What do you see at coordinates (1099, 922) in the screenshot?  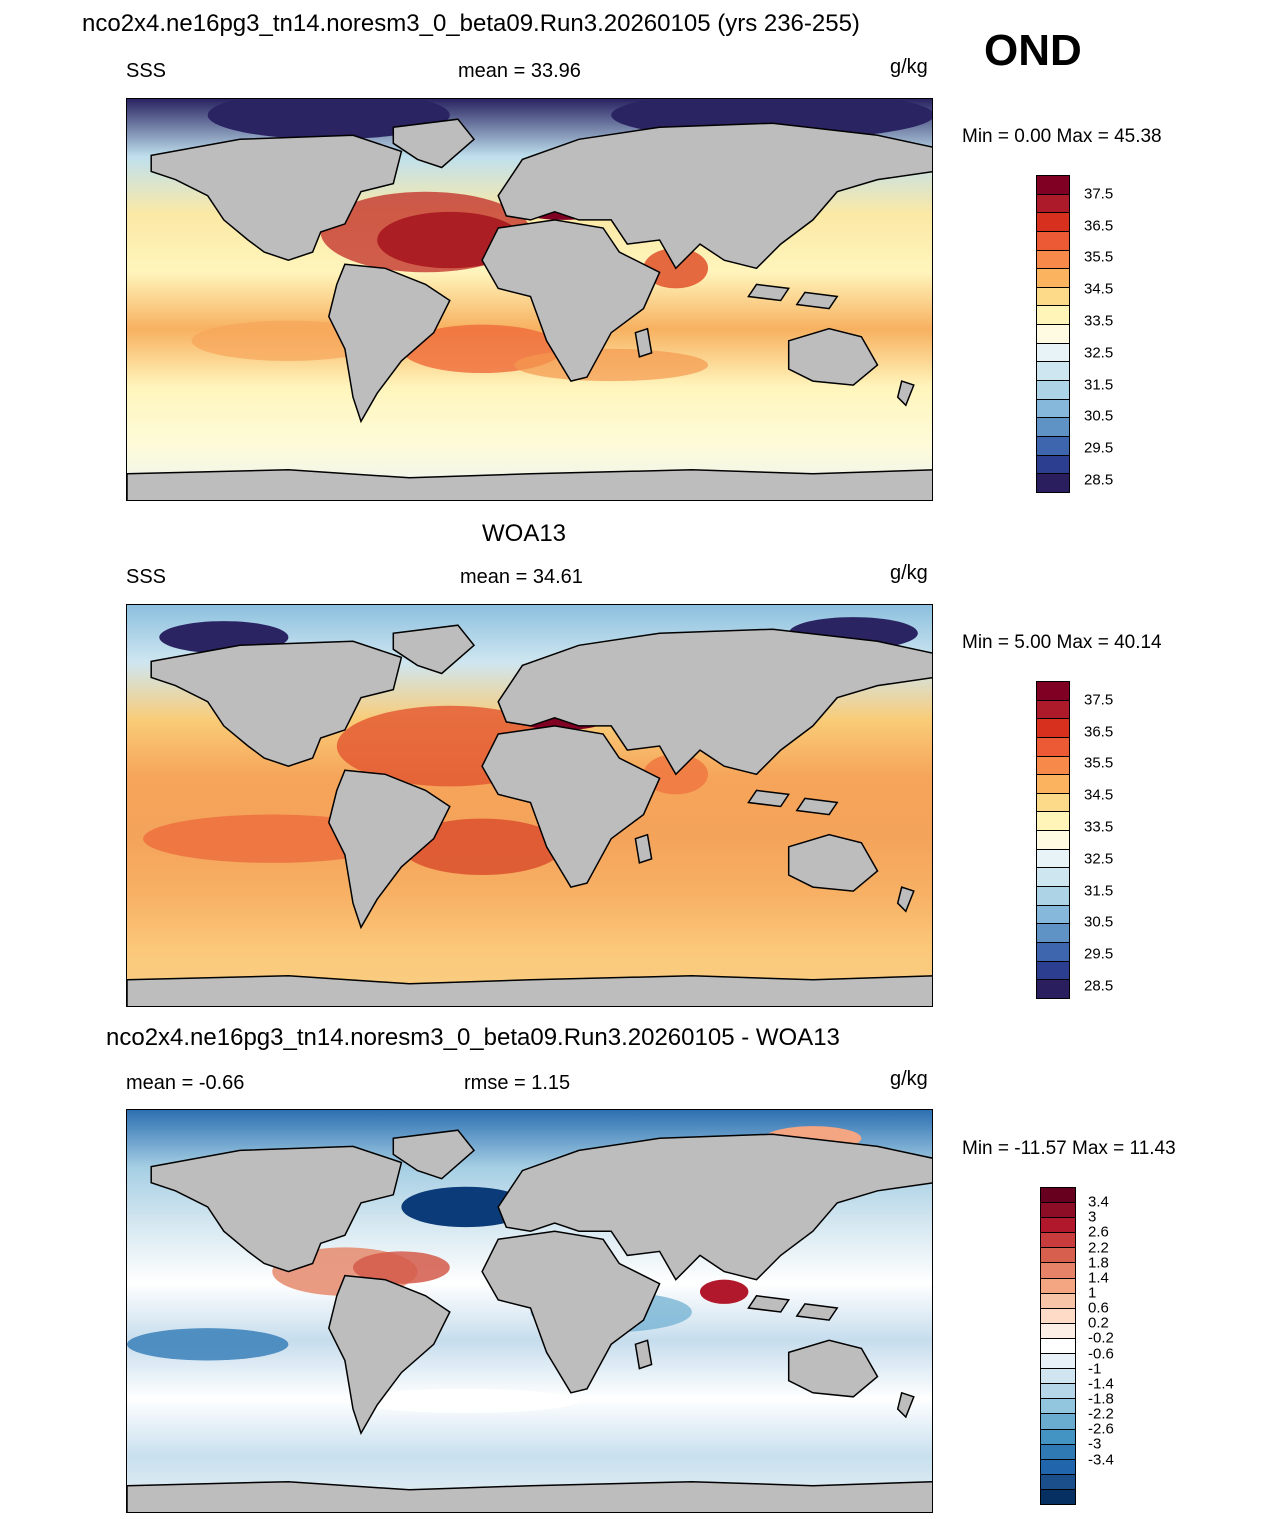 I see `colorbar-tick-label: 30.5` at bounding box center [1099, 922].